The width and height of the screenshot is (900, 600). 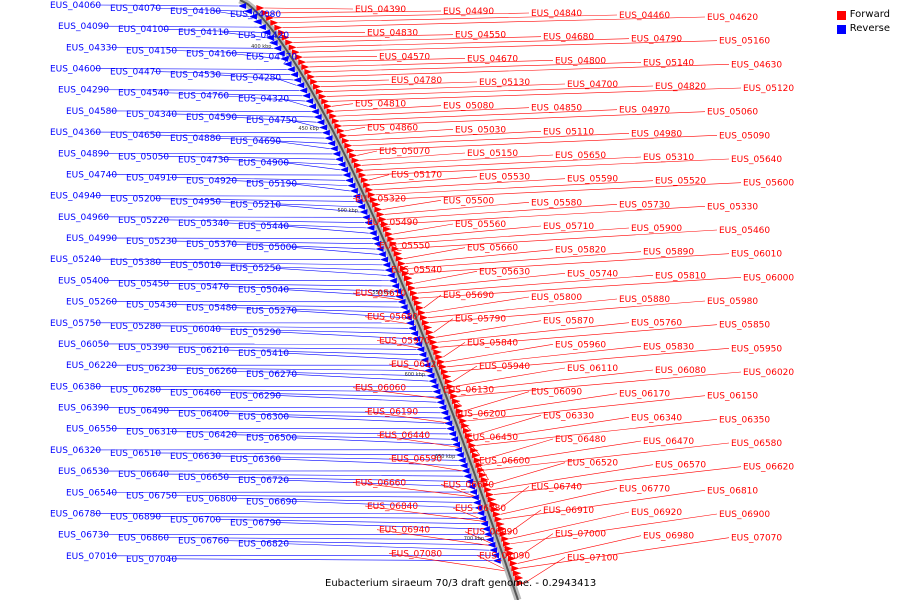 I want to click on forward-gene-label: EUS_06480, so click(x=580, y=440).